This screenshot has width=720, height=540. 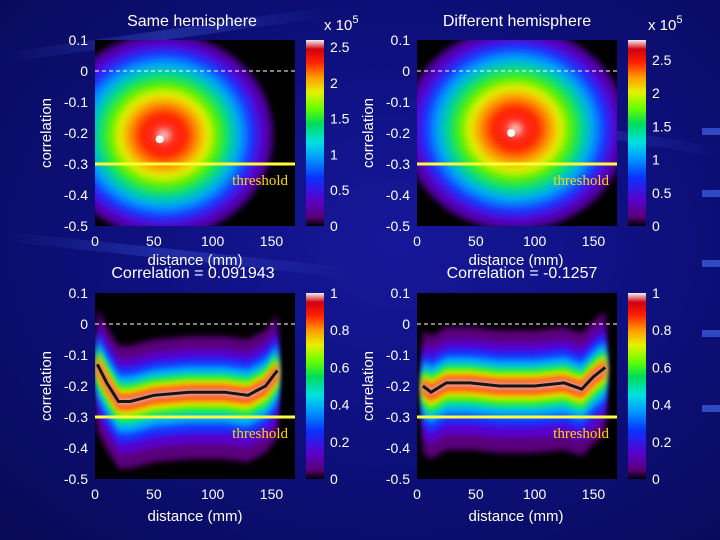 I want to click on panel-title: Correlation = -0.1257, so click(x=522, y=273).